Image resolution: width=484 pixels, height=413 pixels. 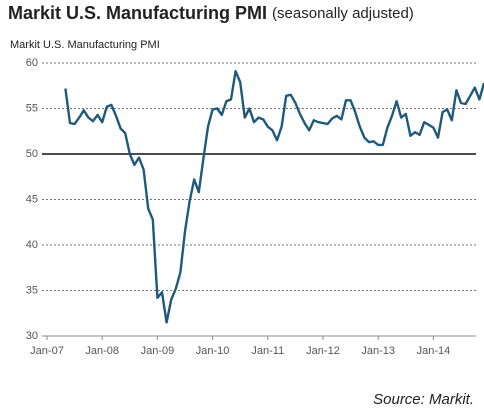 What do you see at coordinates (85, 45) in the screenshot?
I see `y-axis-label: Markit U.S. Manufacturing PMI` at bounding box center [85, 45].